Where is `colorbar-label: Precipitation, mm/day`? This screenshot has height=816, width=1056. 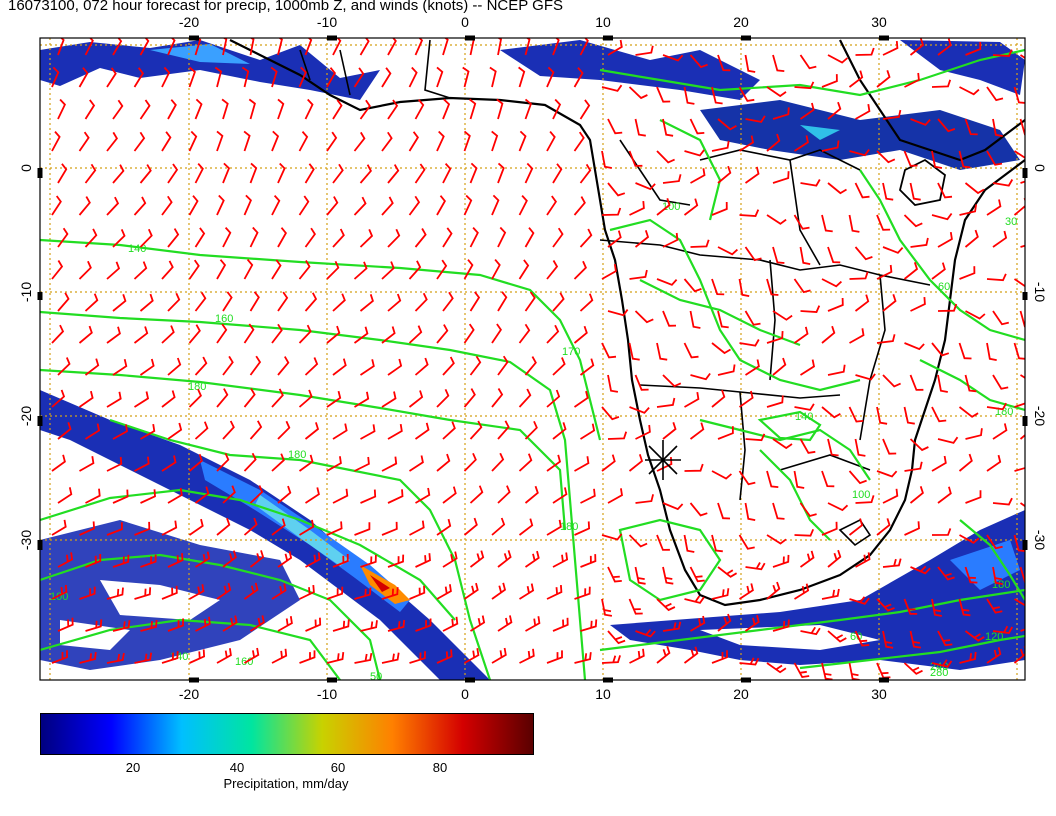 colorbar-label: Precipitation, mm/day is located at coordinates (286, 783).